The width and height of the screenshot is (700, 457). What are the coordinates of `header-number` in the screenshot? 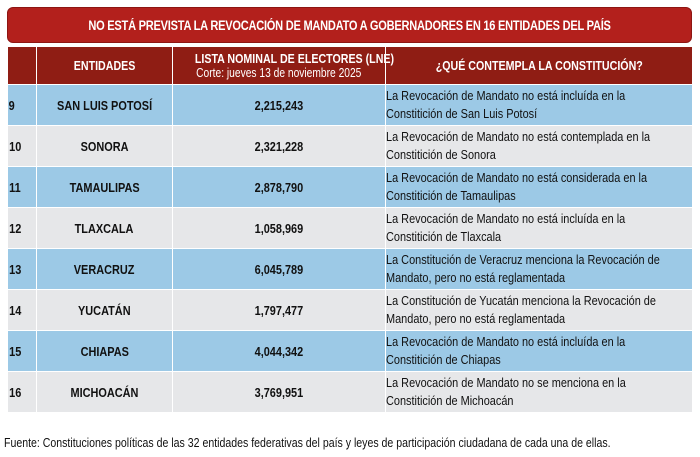 It's located at (22, 65).